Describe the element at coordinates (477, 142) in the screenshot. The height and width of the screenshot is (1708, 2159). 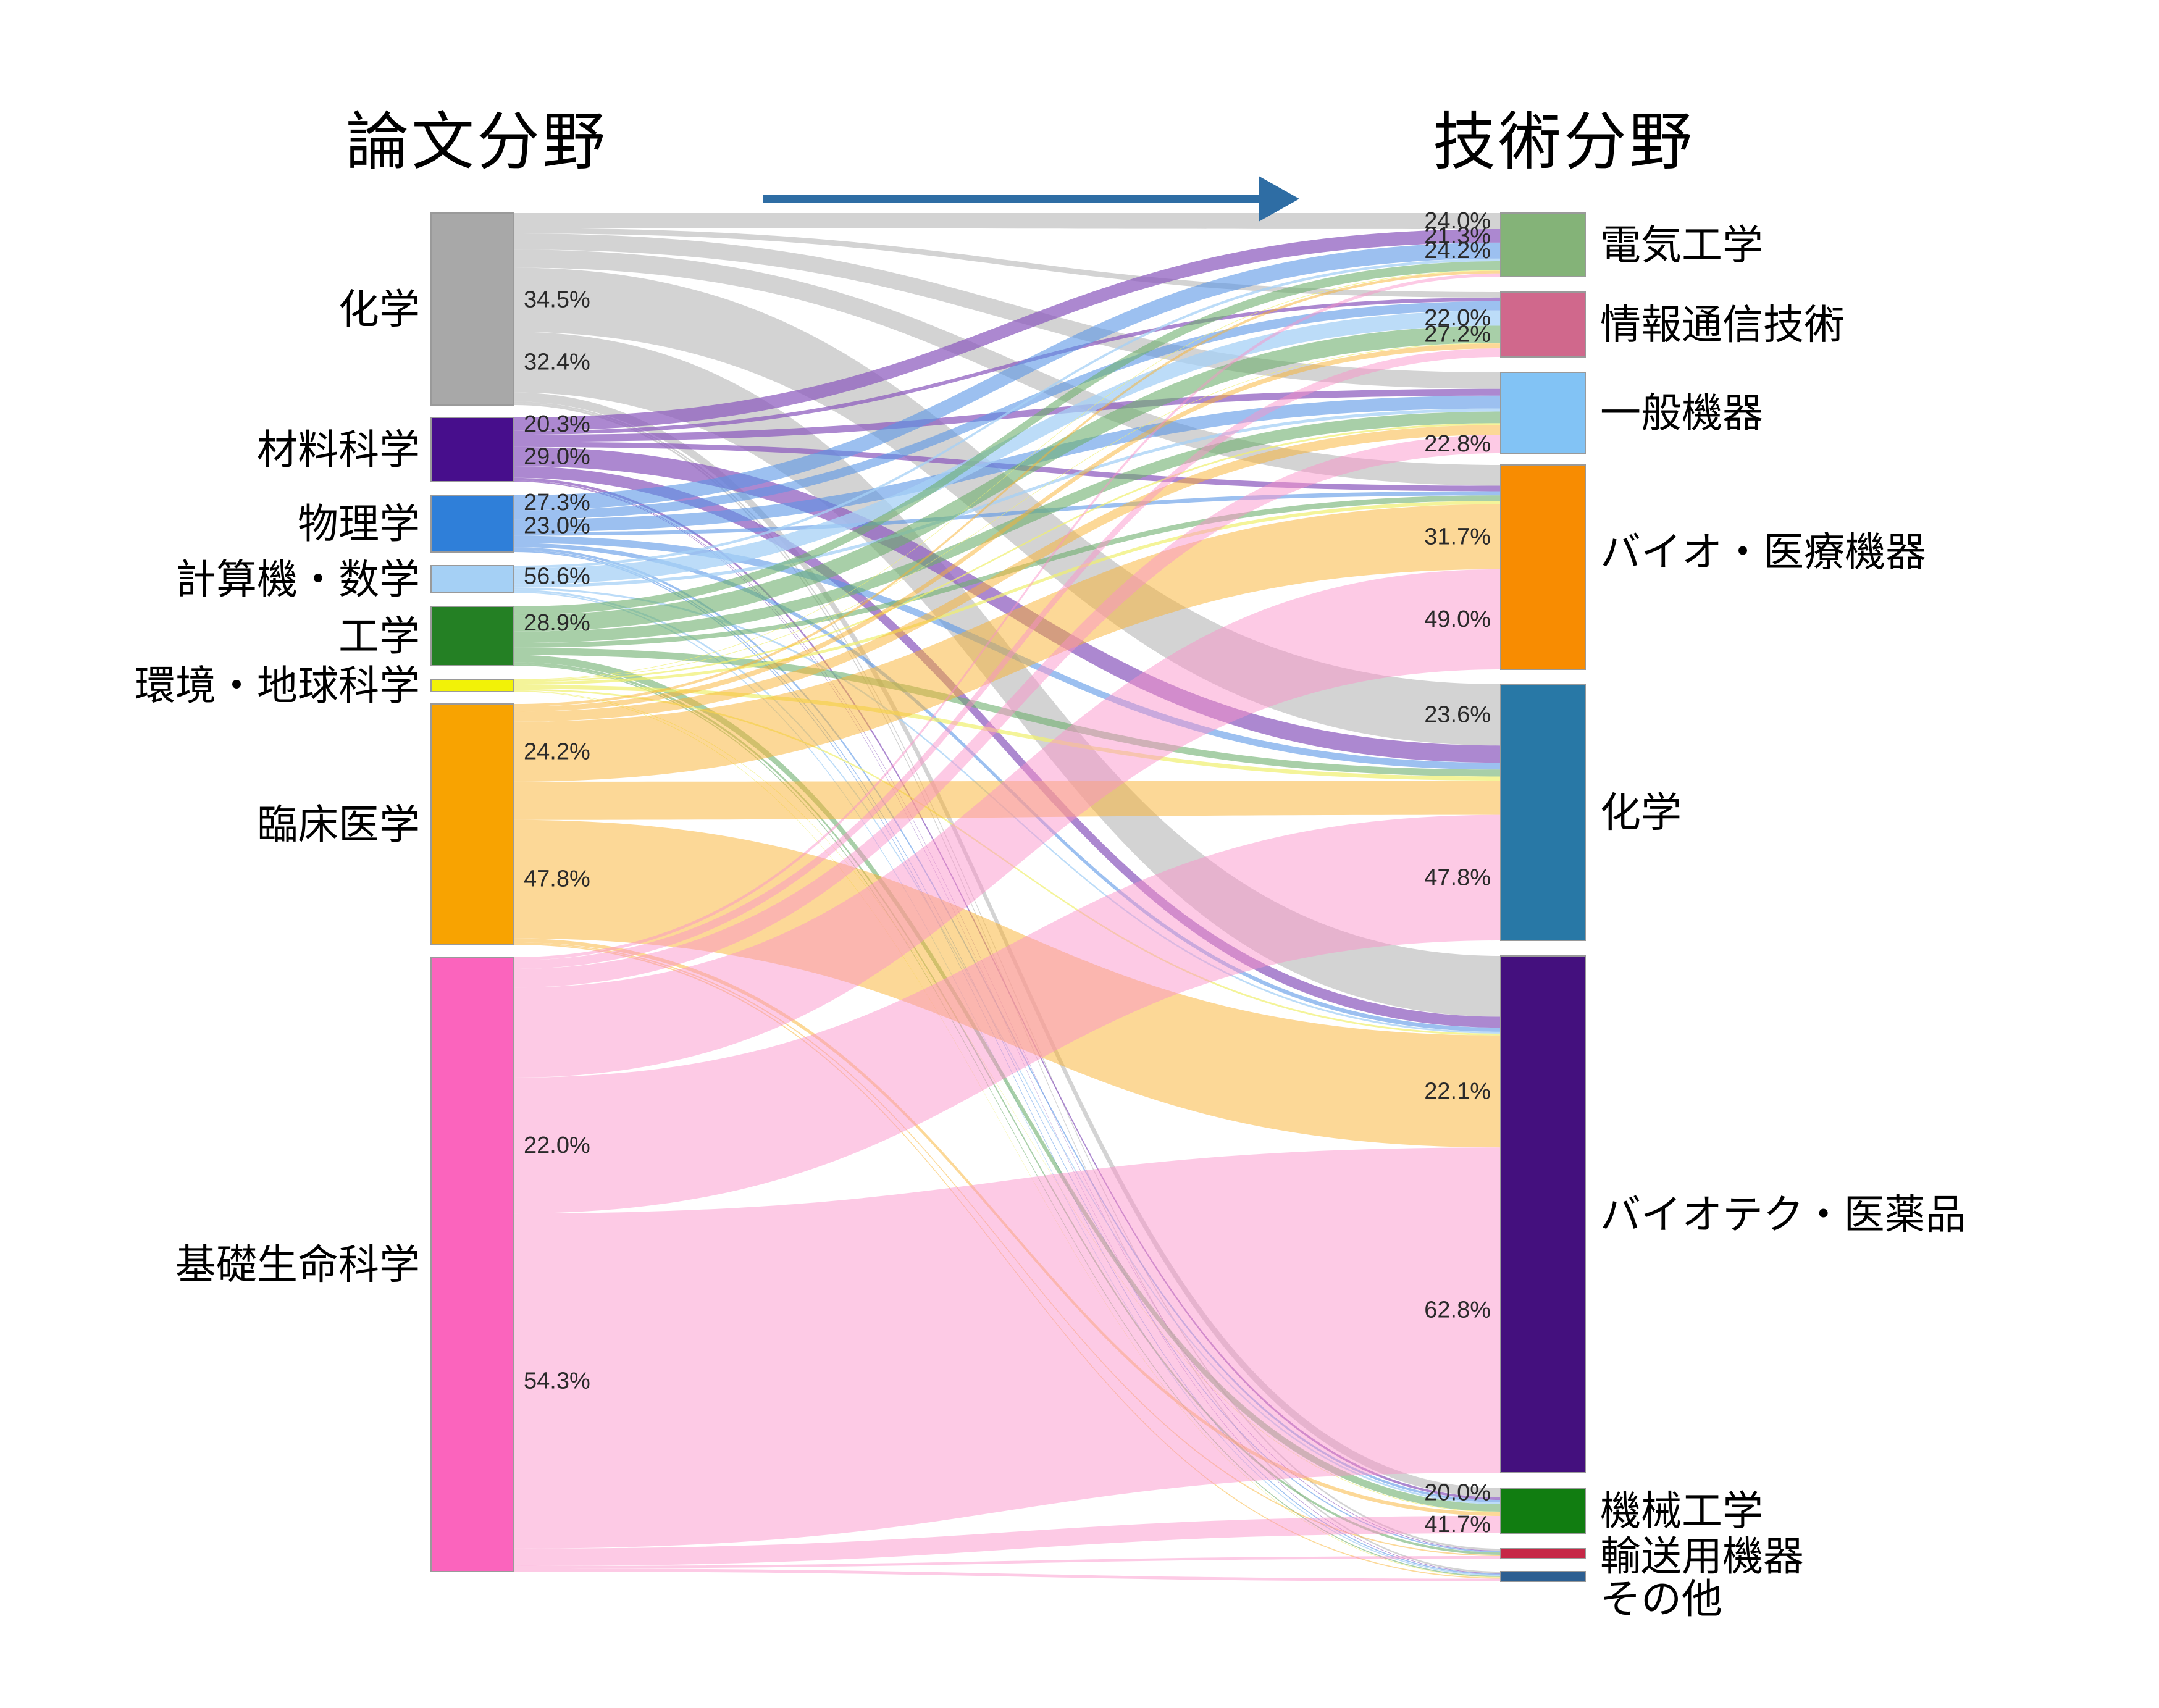
I see `left-column-title: 論文分野` at that location.